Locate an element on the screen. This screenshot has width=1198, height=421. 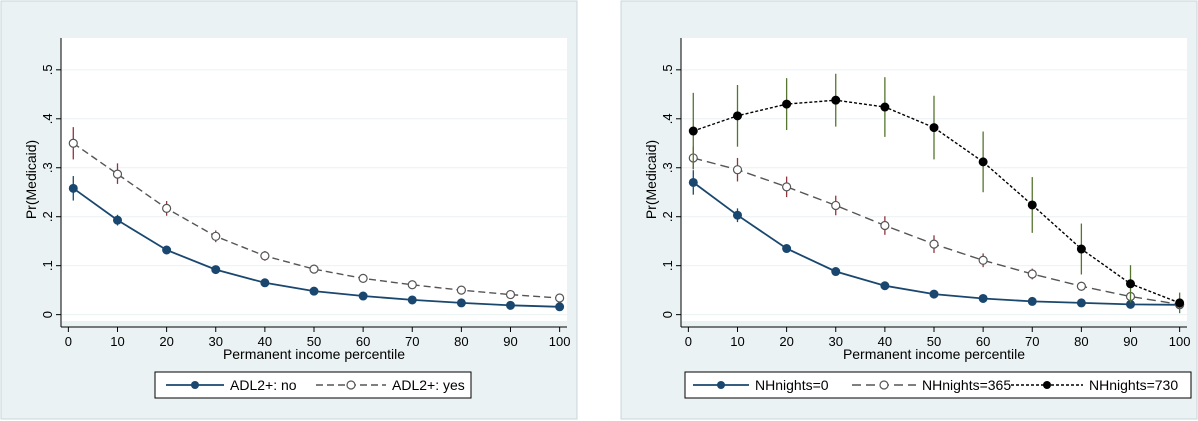
legend-label: ADL2+: yes is located at coordinates (428, 385).